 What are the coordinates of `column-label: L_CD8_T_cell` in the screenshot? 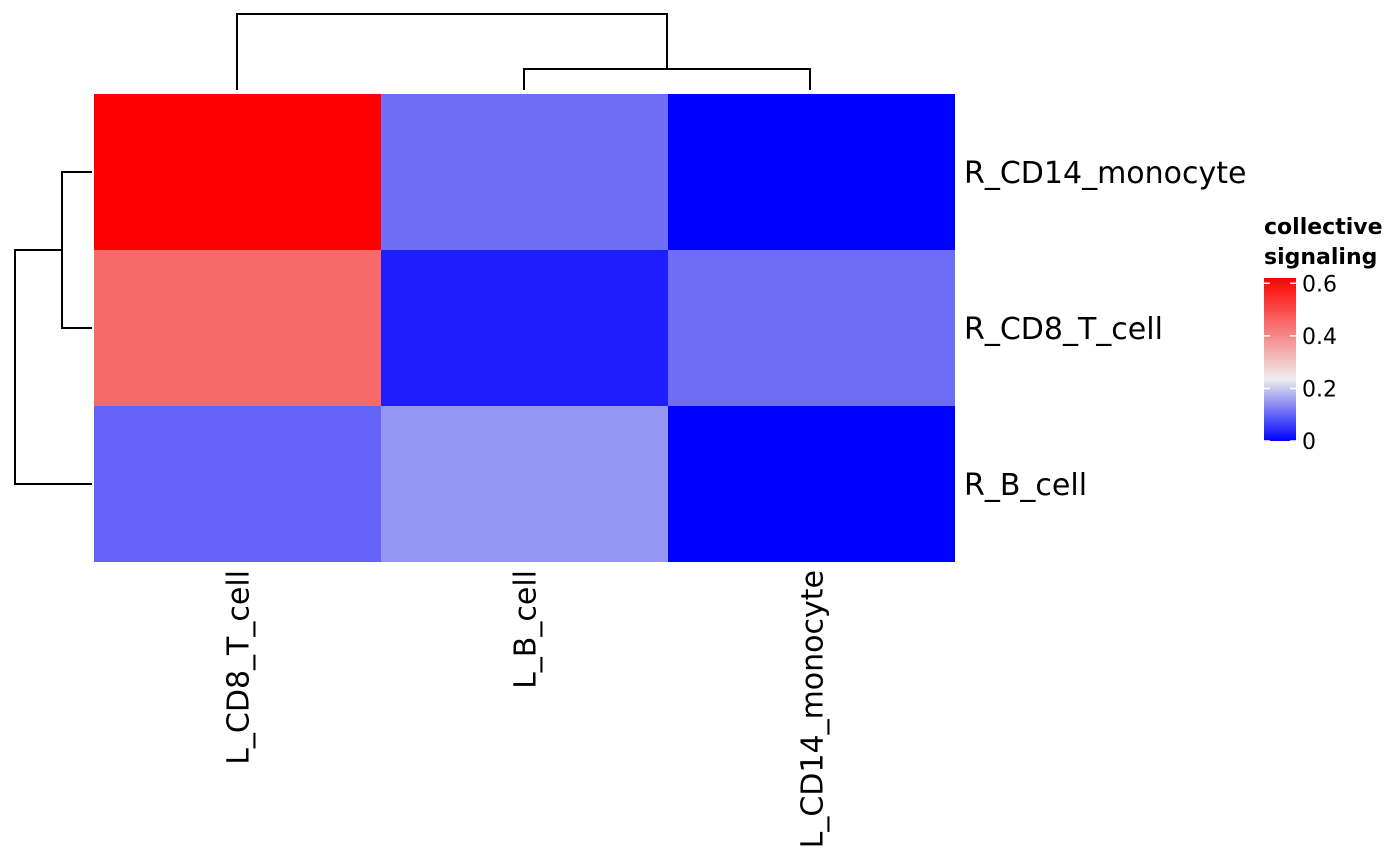 It's located at (239, 667).